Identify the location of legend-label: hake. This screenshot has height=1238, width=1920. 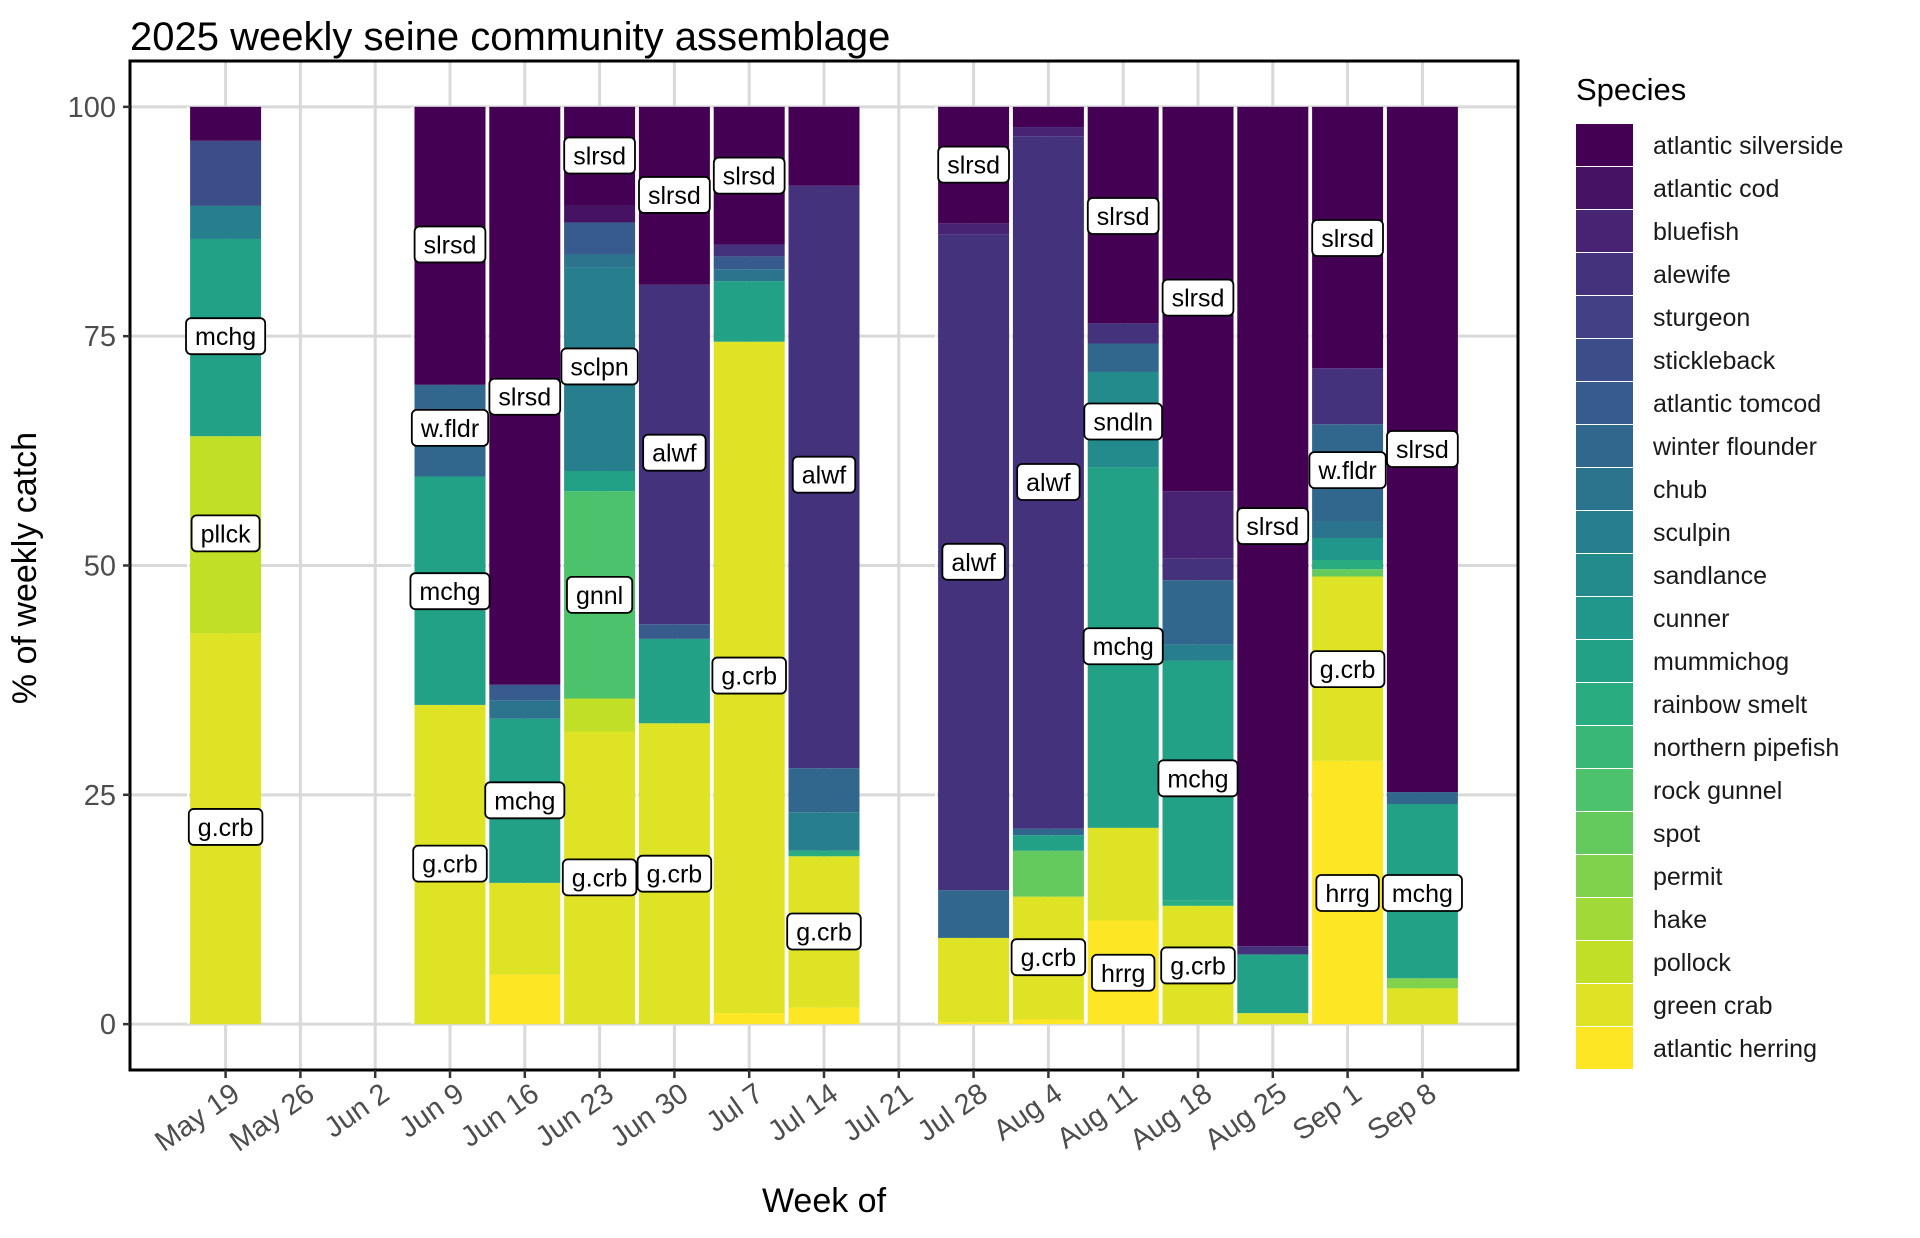
(1680, 920).